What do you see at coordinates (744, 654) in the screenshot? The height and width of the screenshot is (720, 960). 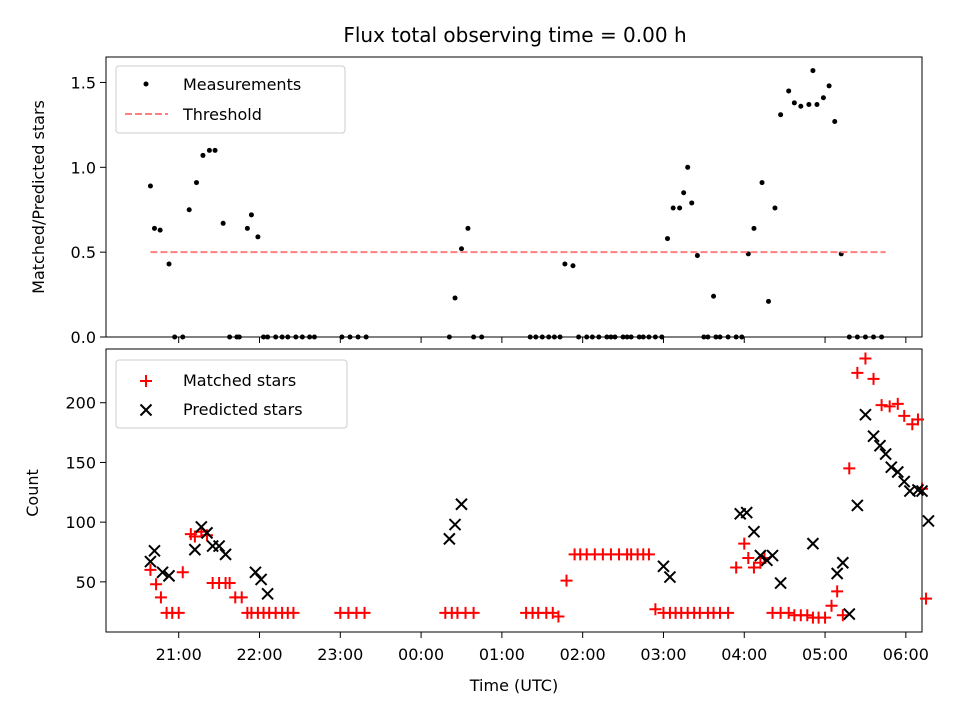 I see `x-tick-label: 04:00` at bounding box center [744, 654].